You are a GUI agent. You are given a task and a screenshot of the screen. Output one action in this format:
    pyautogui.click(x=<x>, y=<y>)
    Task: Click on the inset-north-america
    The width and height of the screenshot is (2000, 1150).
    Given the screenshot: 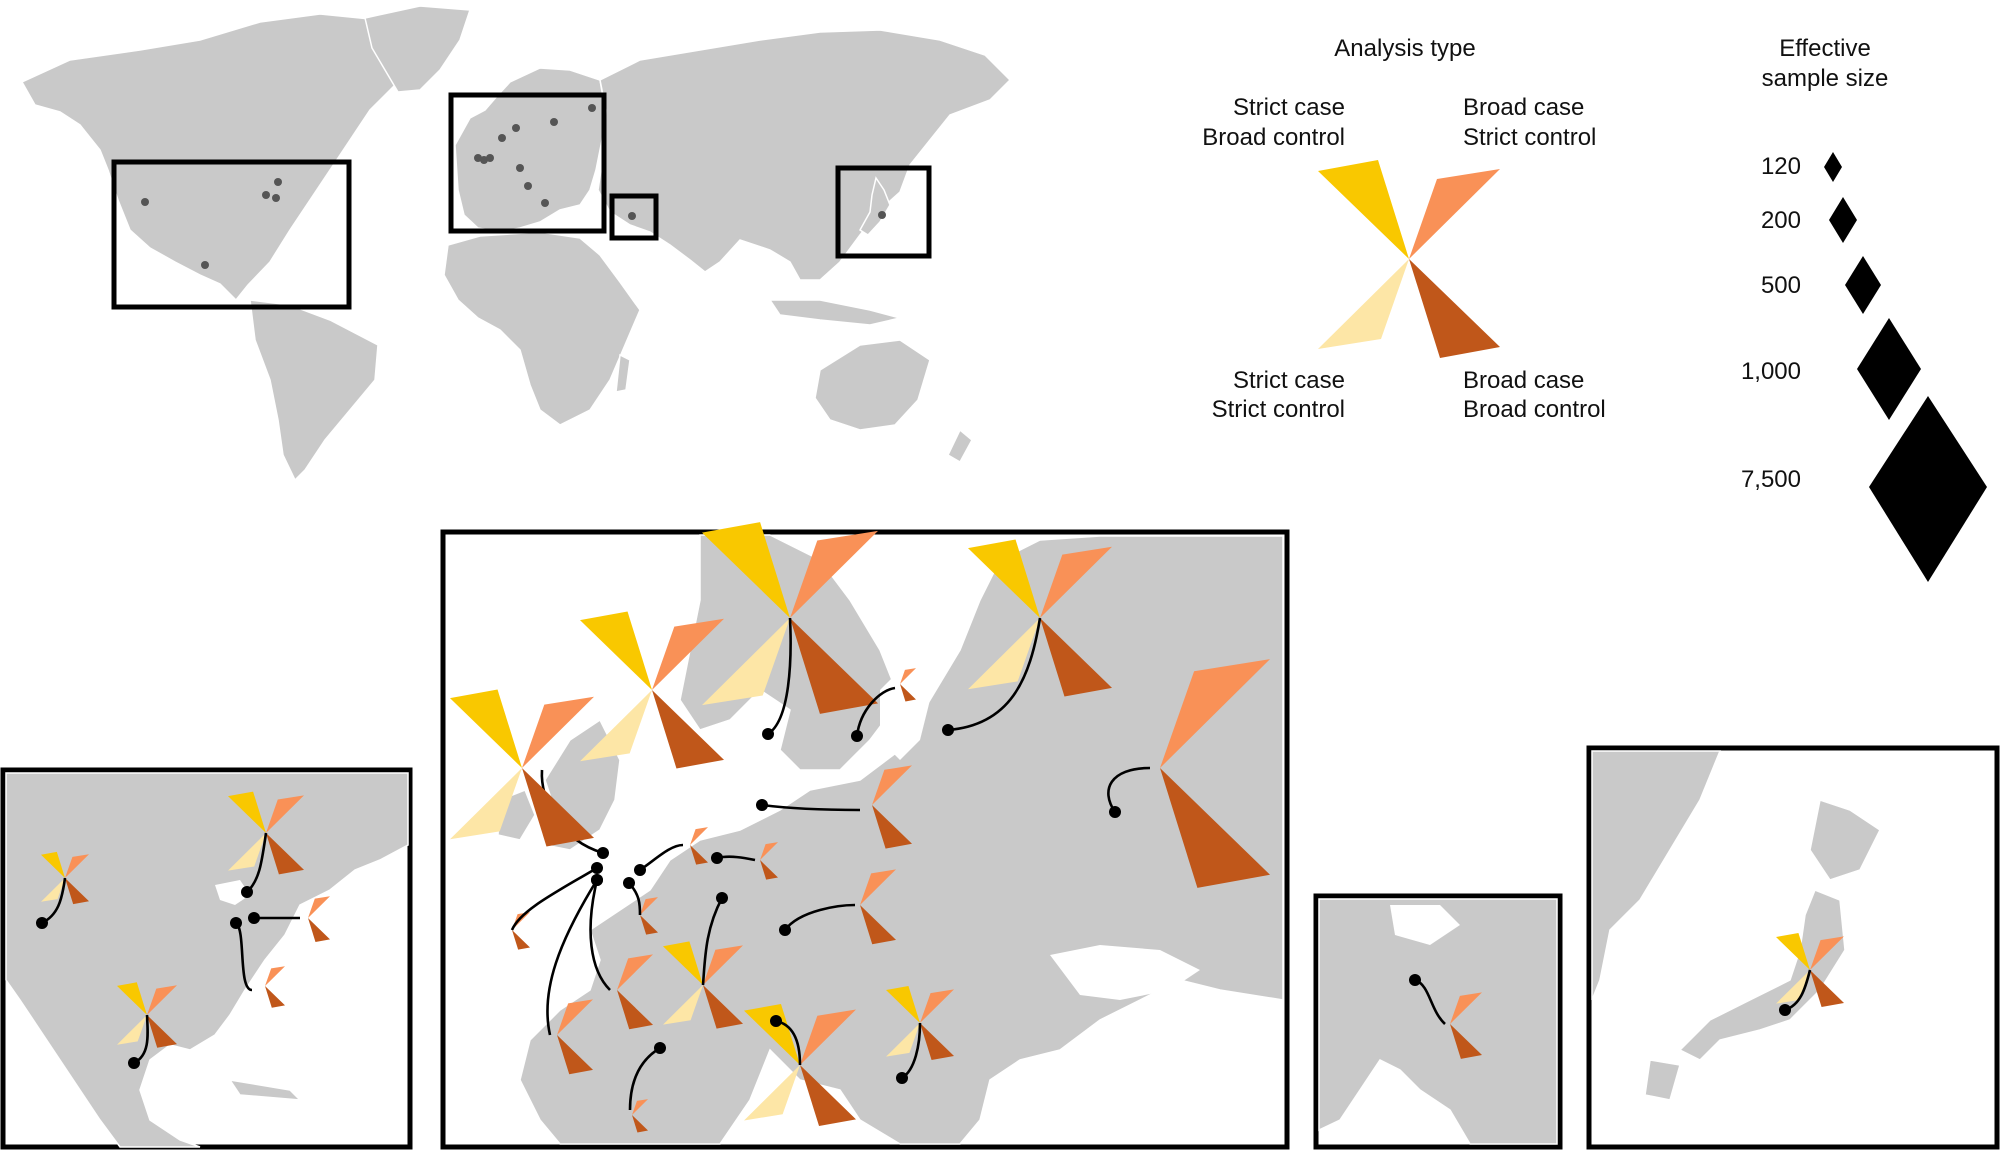 What is the action you would take?
    pyautogui.click(x=206, y=958)
    